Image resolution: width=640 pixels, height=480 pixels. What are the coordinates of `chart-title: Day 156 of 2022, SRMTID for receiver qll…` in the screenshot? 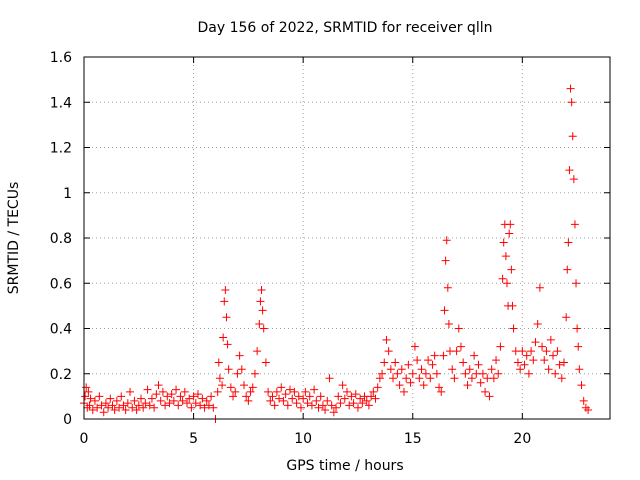 It's located at (345, 28).